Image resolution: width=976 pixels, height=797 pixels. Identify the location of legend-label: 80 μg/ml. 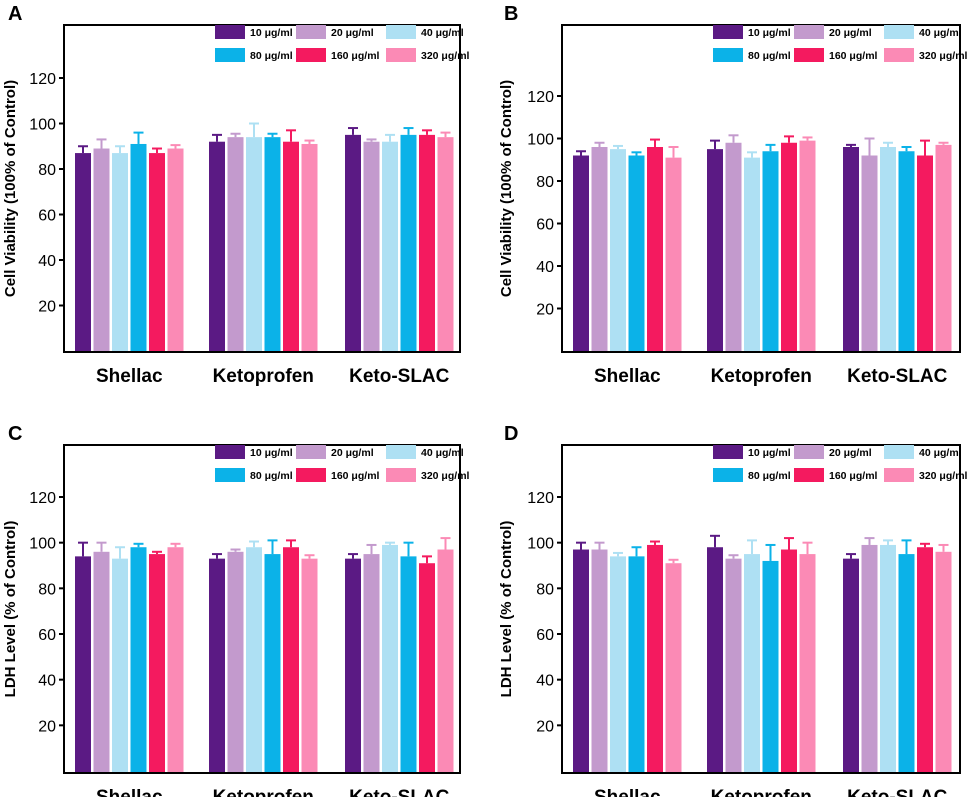
(769, 476).